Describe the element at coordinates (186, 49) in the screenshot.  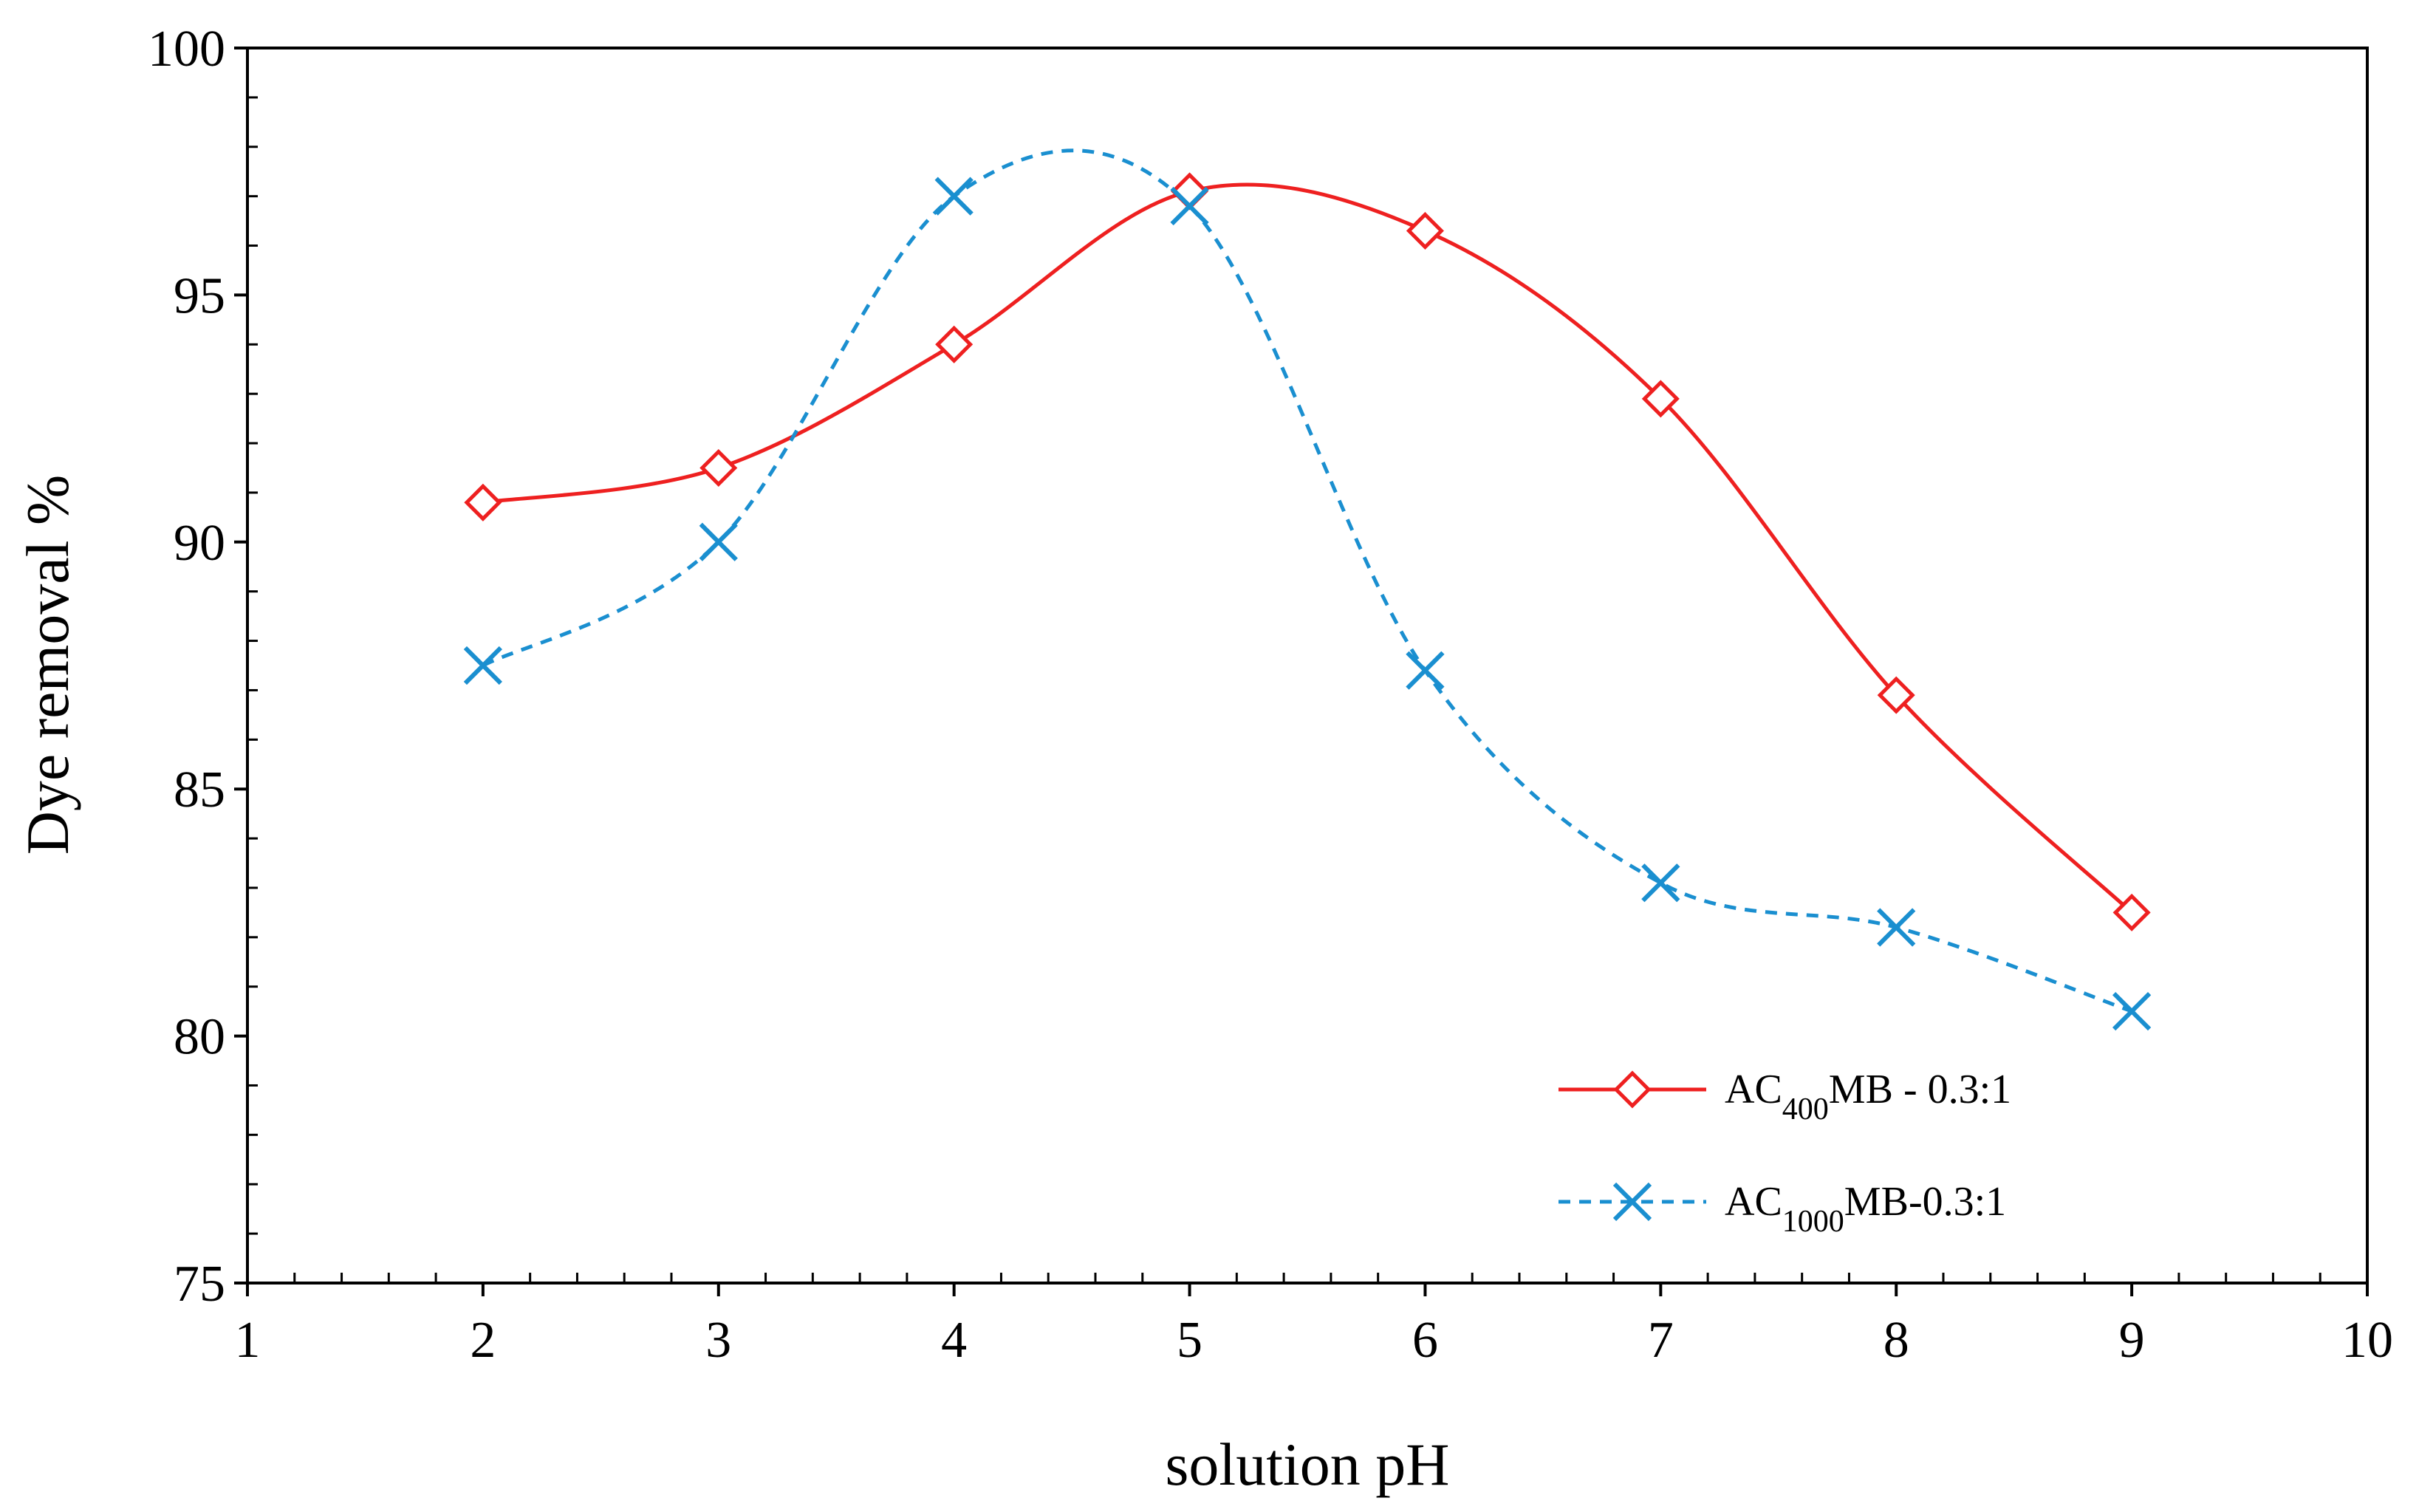
I see `y-tick-label: 100` at that location.